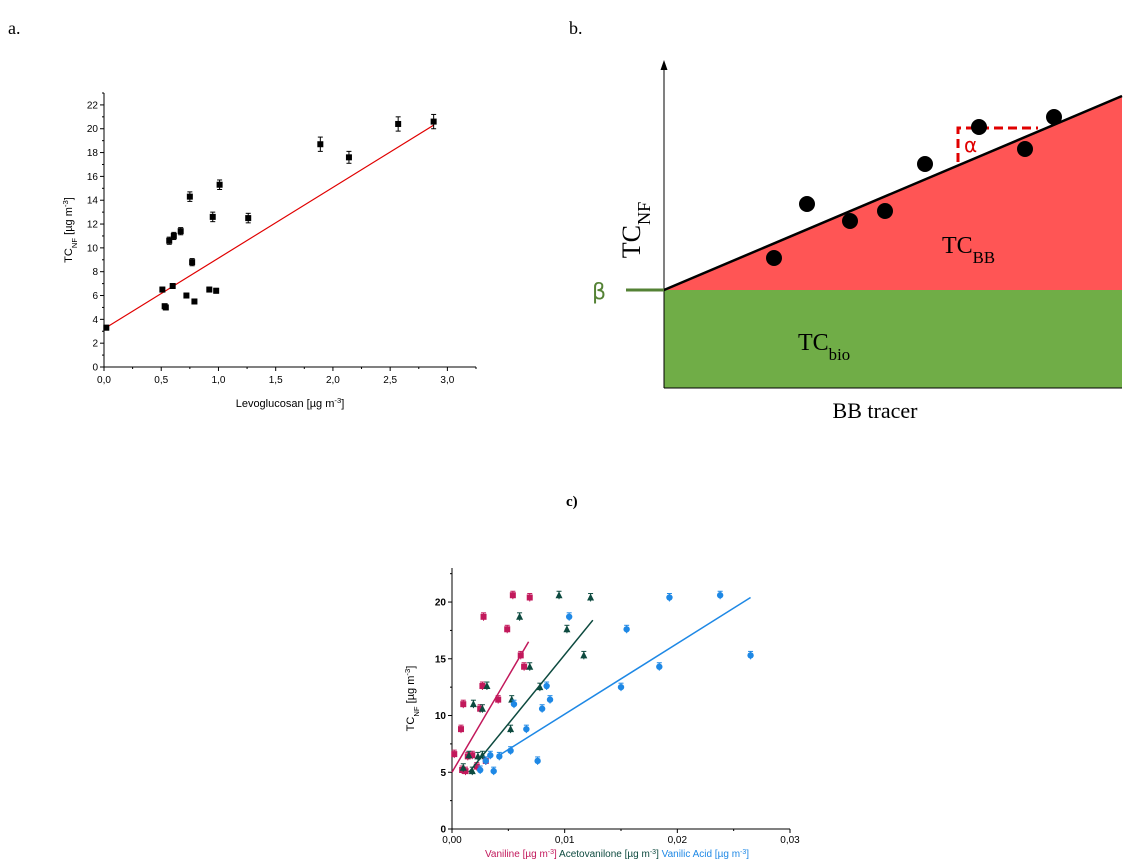 Image resolution: width=1134 pixels, height=866 pixels. I want to click on panel-label-c: c), so click(572, 502).